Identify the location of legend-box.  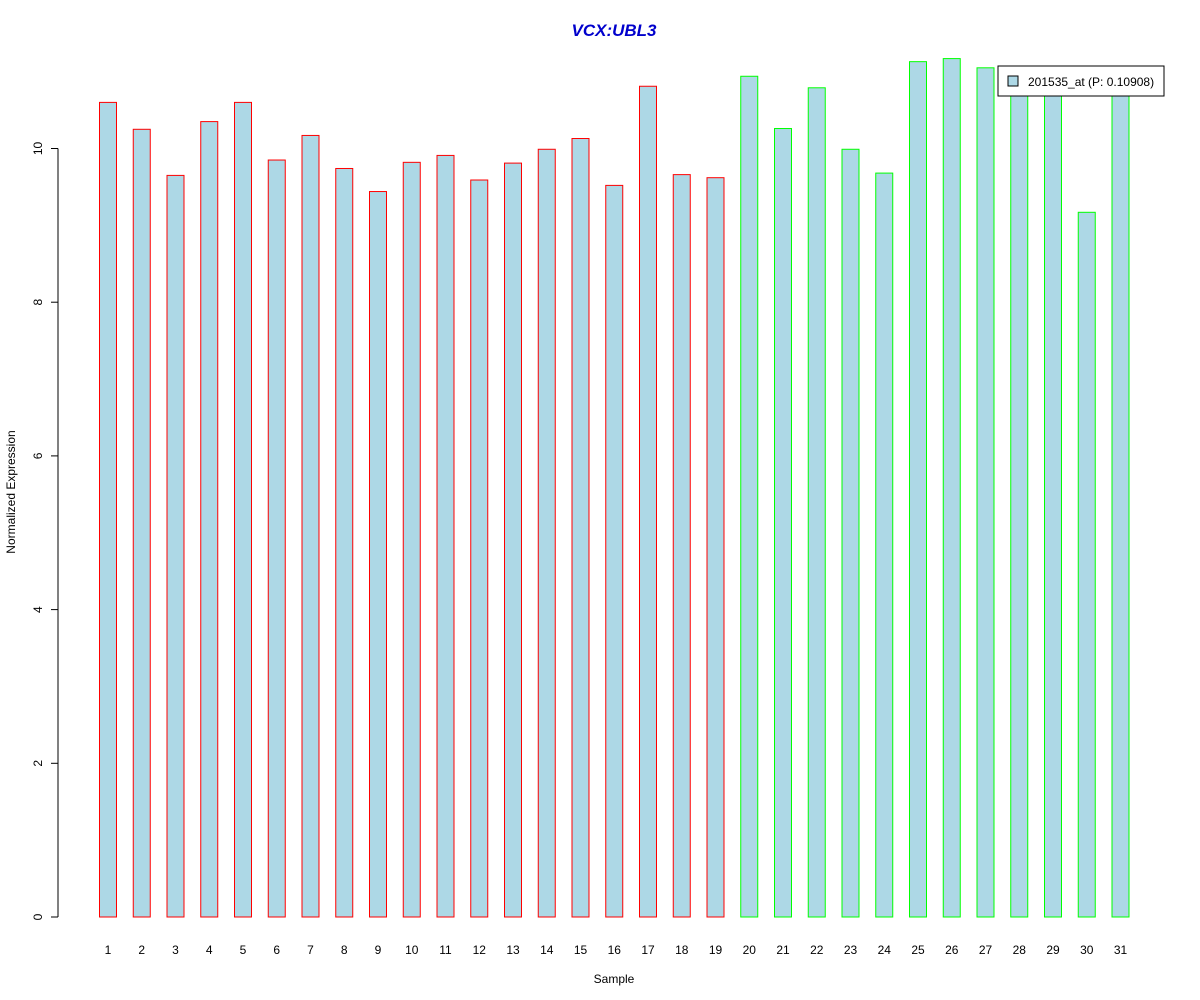
(1081, 81).